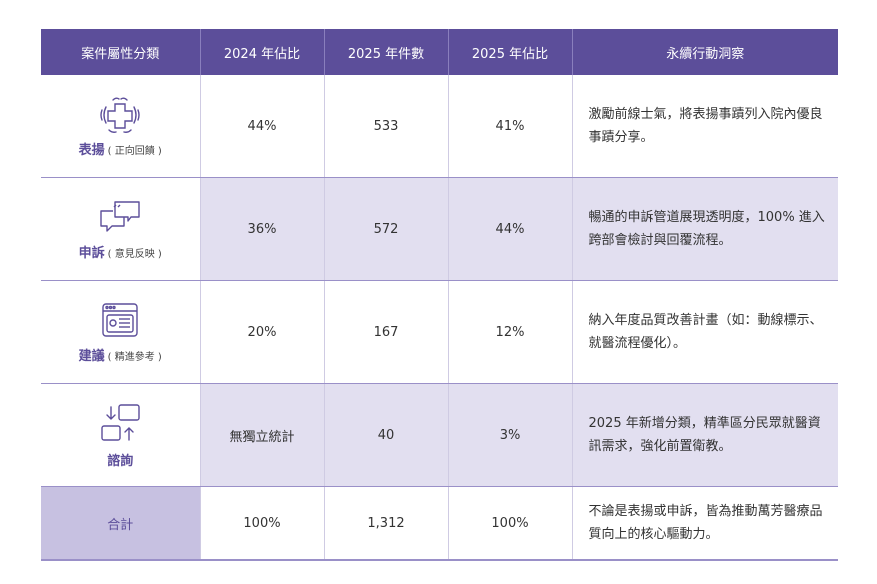 This screenshot has width=877, height=584. Describe the element at coordinates (705, 523) in the screenshot. I see `total-insight-cell: 不論是表揚或申訴，皆為推動萬芳醫療品質向上的核心驅動力。` at that location.